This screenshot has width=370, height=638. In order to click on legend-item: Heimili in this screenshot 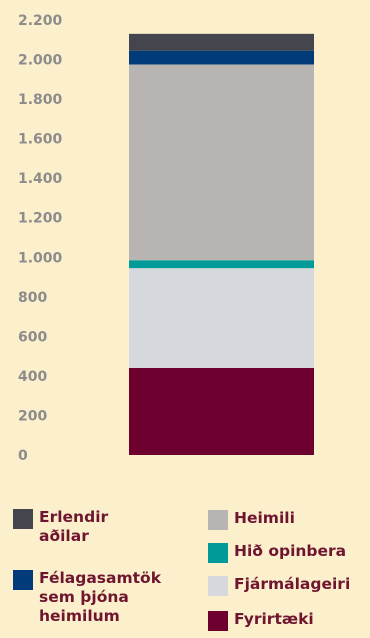, I will do `click(251, 519)`.